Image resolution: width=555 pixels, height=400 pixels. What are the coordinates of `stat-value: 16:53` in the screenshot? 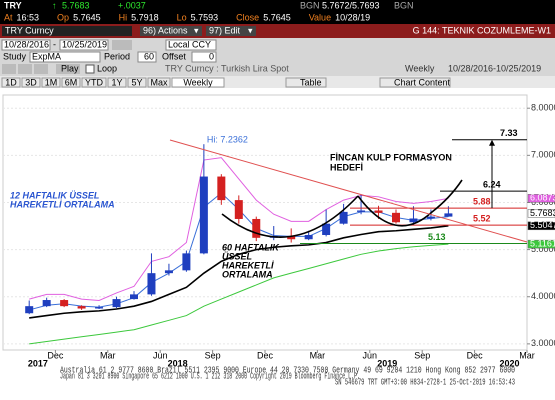 It's located at (28, 17).